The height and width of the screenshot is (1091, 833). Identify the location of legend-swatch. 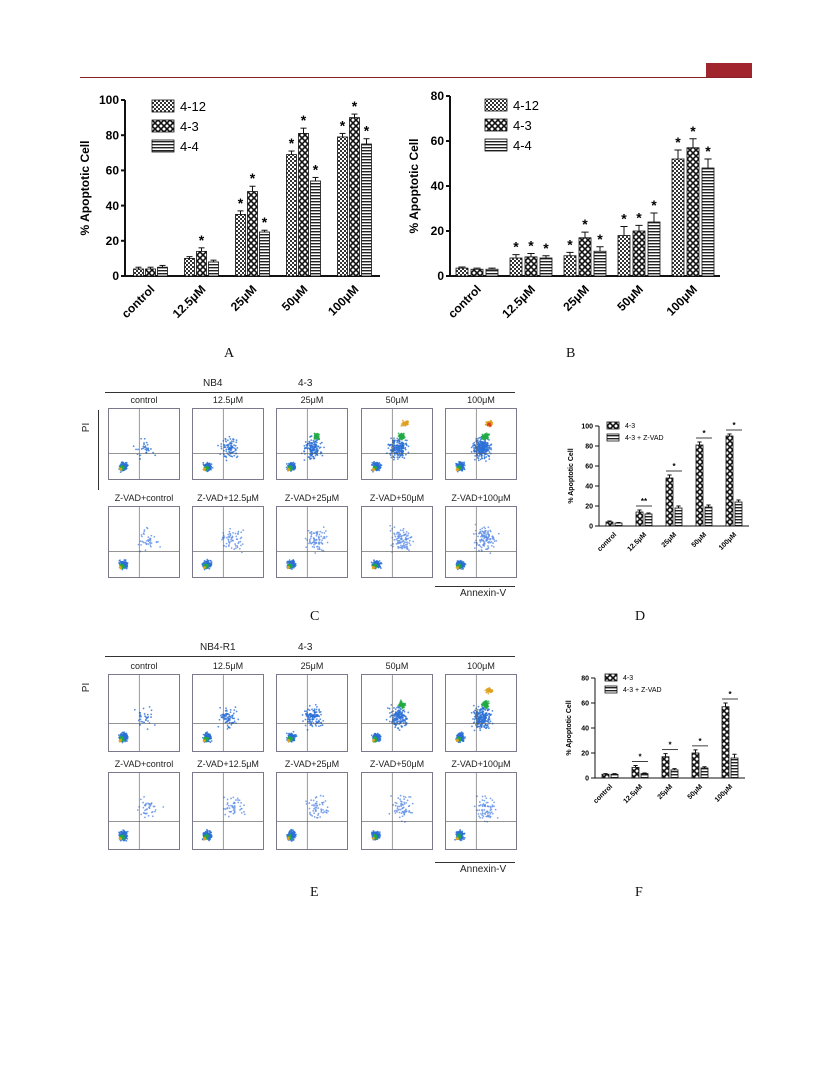
(613, 425).